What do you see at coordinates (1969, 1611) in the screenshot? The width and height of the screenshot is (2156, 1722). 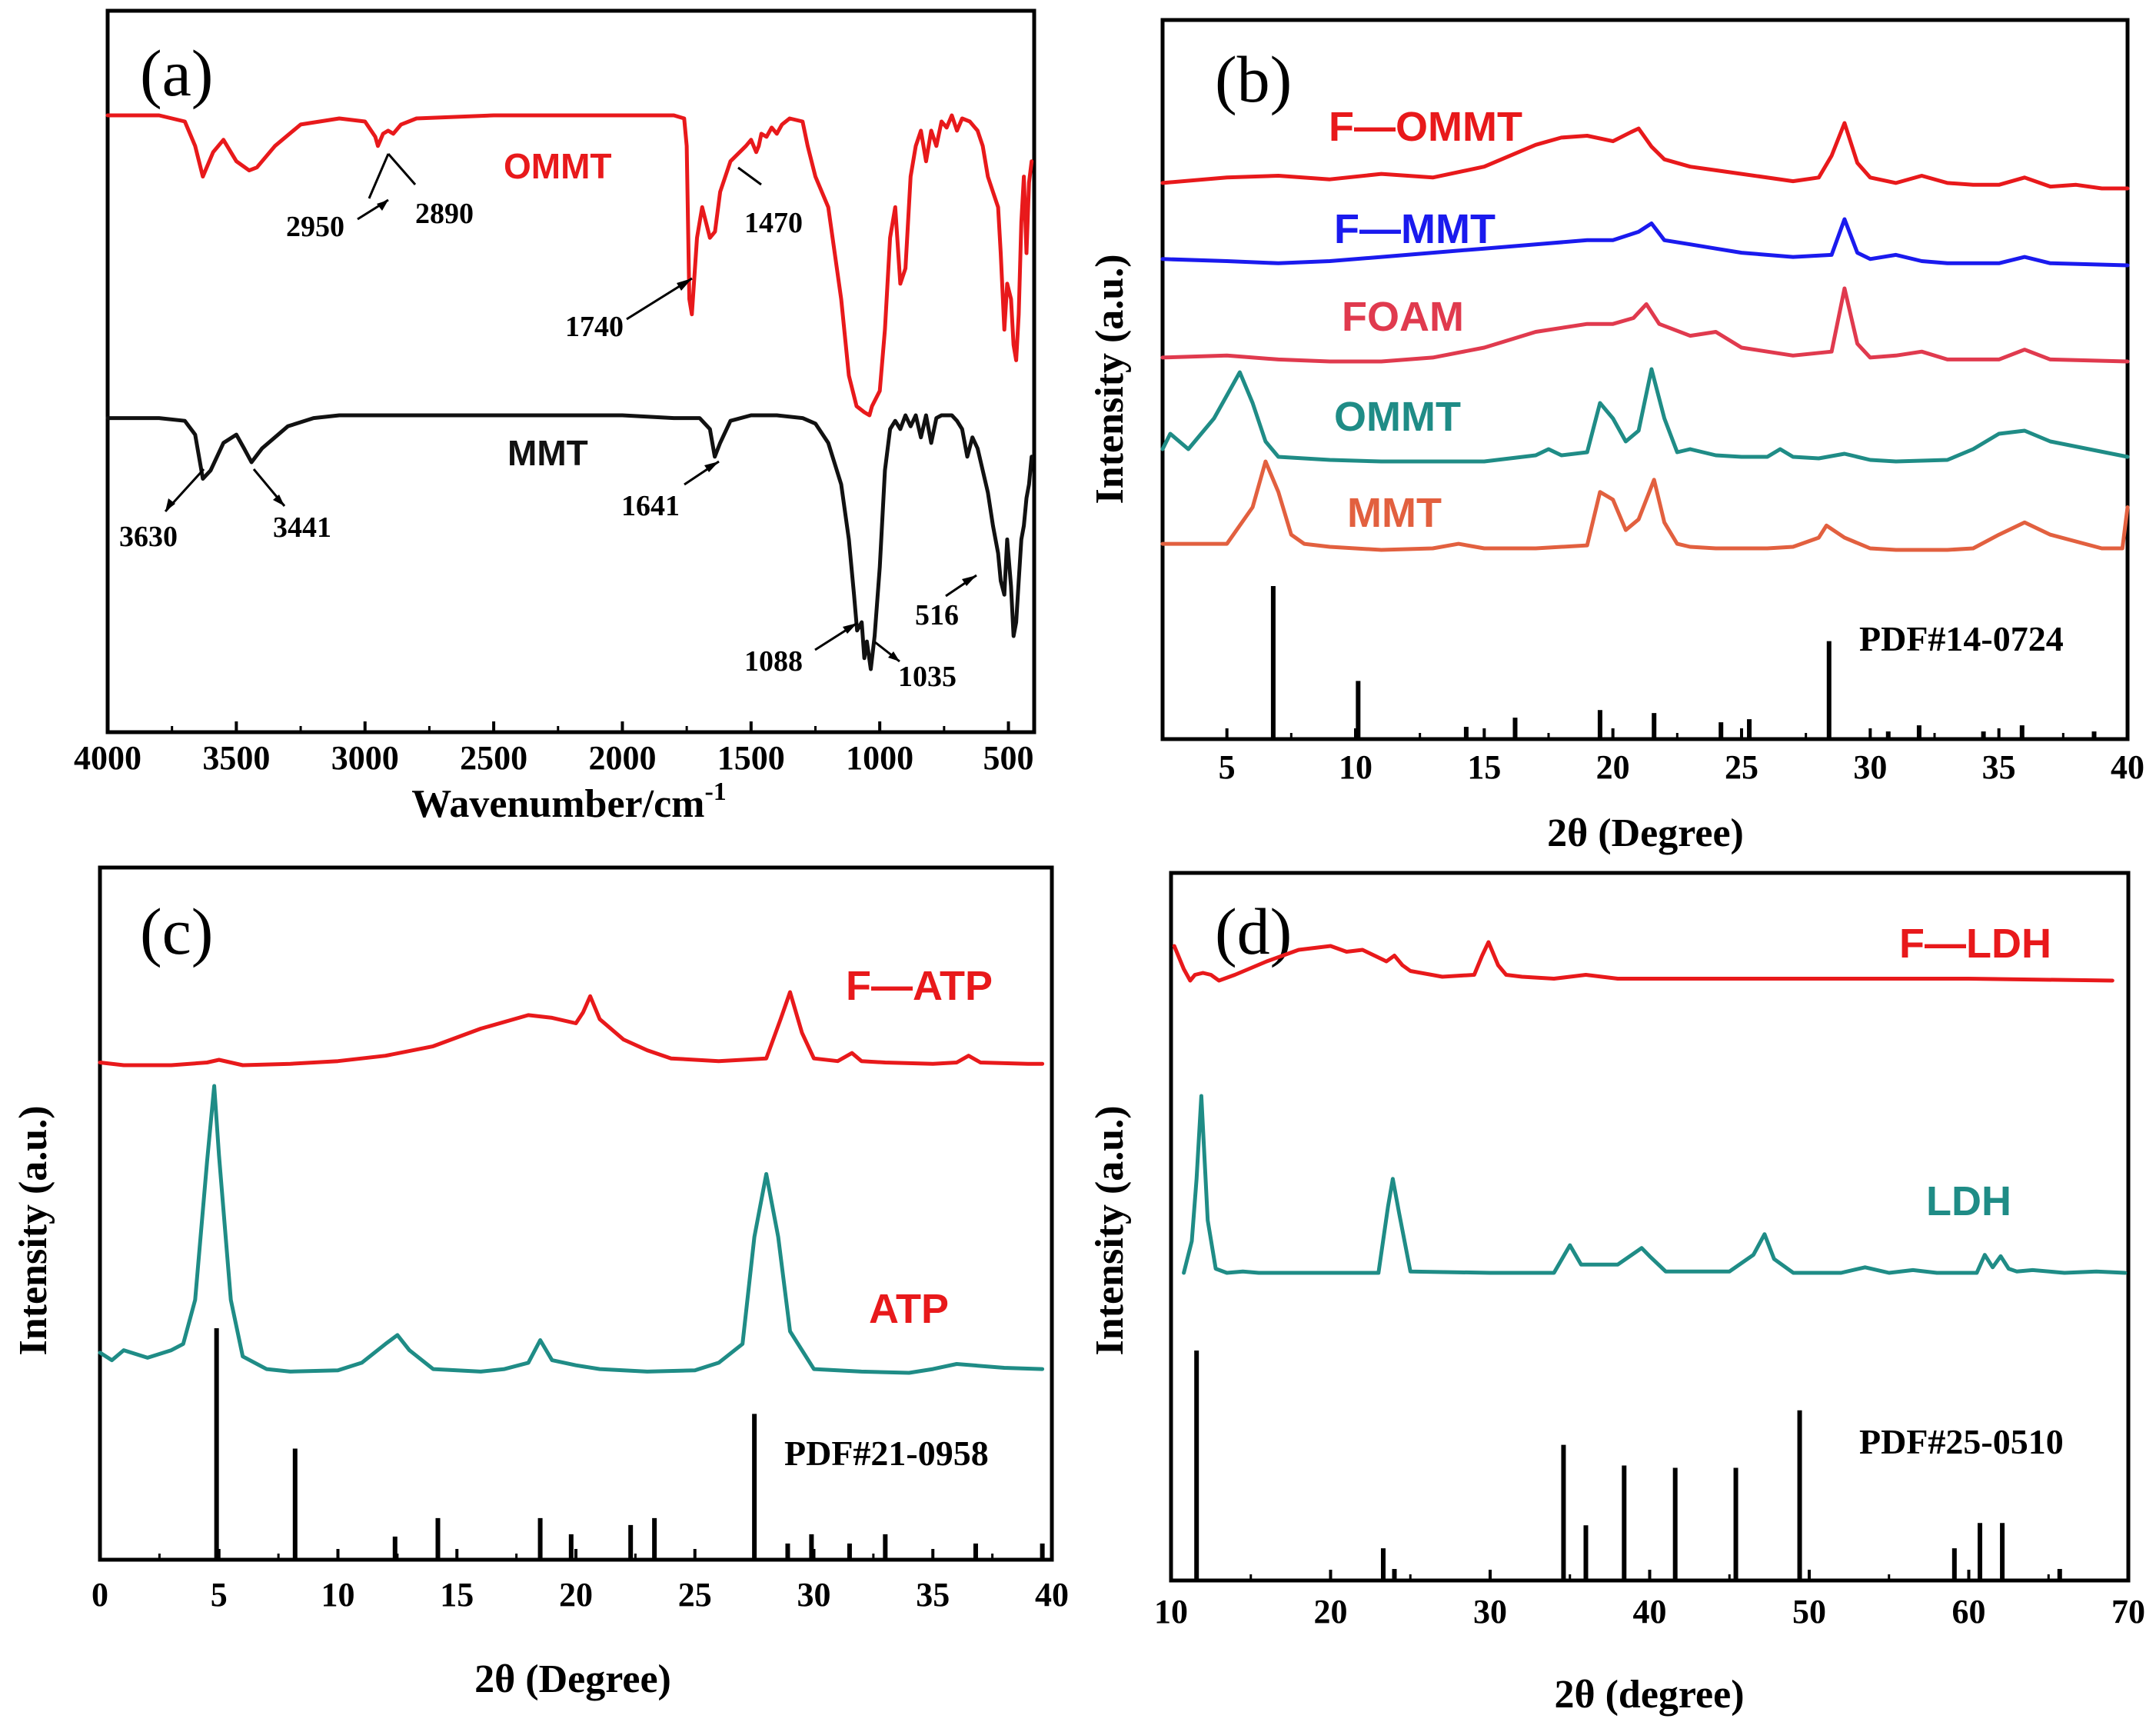 I see `x-tick-label: 60` at bounding box center [1969, 1611].